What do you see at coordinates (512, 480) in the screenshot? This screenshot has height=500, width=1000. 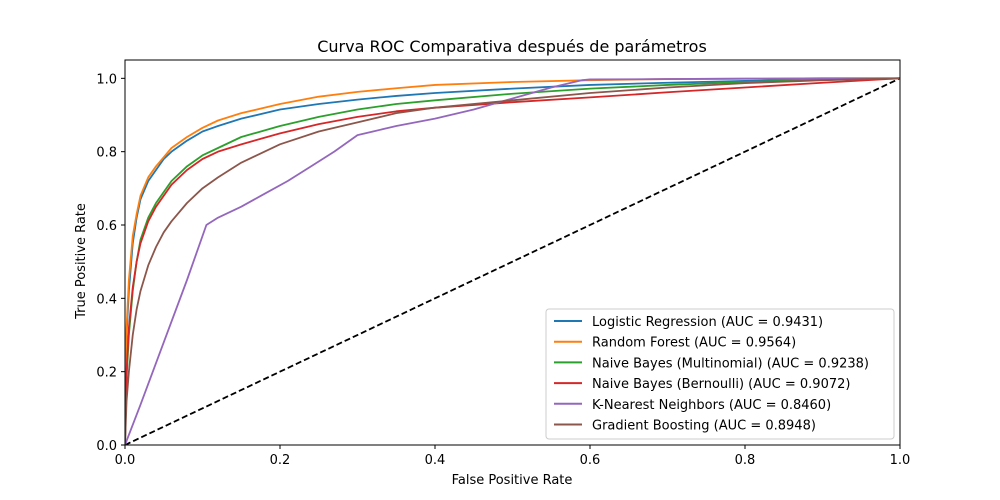 I see `x-axis-label: False Positive Rate` at bounding box center [512, 480].